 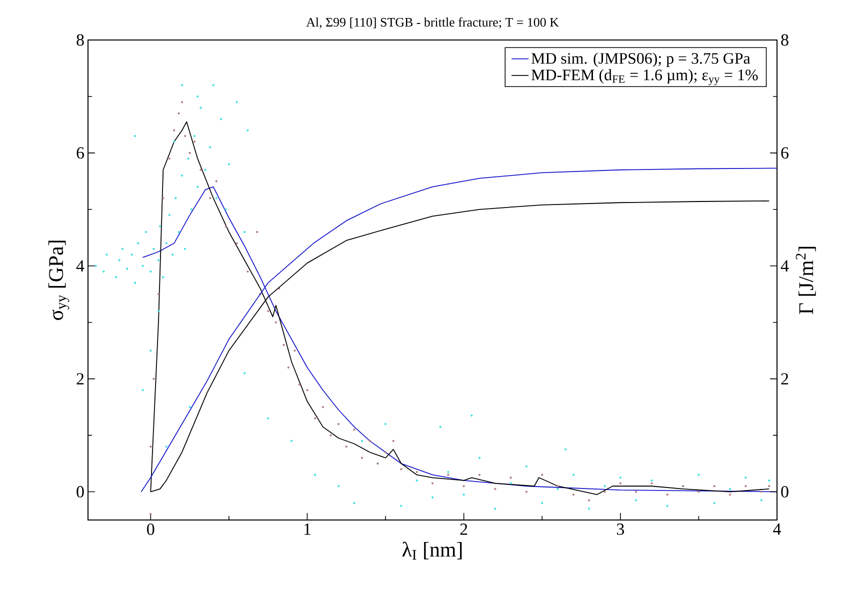 What do you see at coordinates (806, 280) in the screenshot?
I see `y2-axis-title: Γ [J/m$^{2}$]` at bounding box center [806, 280].